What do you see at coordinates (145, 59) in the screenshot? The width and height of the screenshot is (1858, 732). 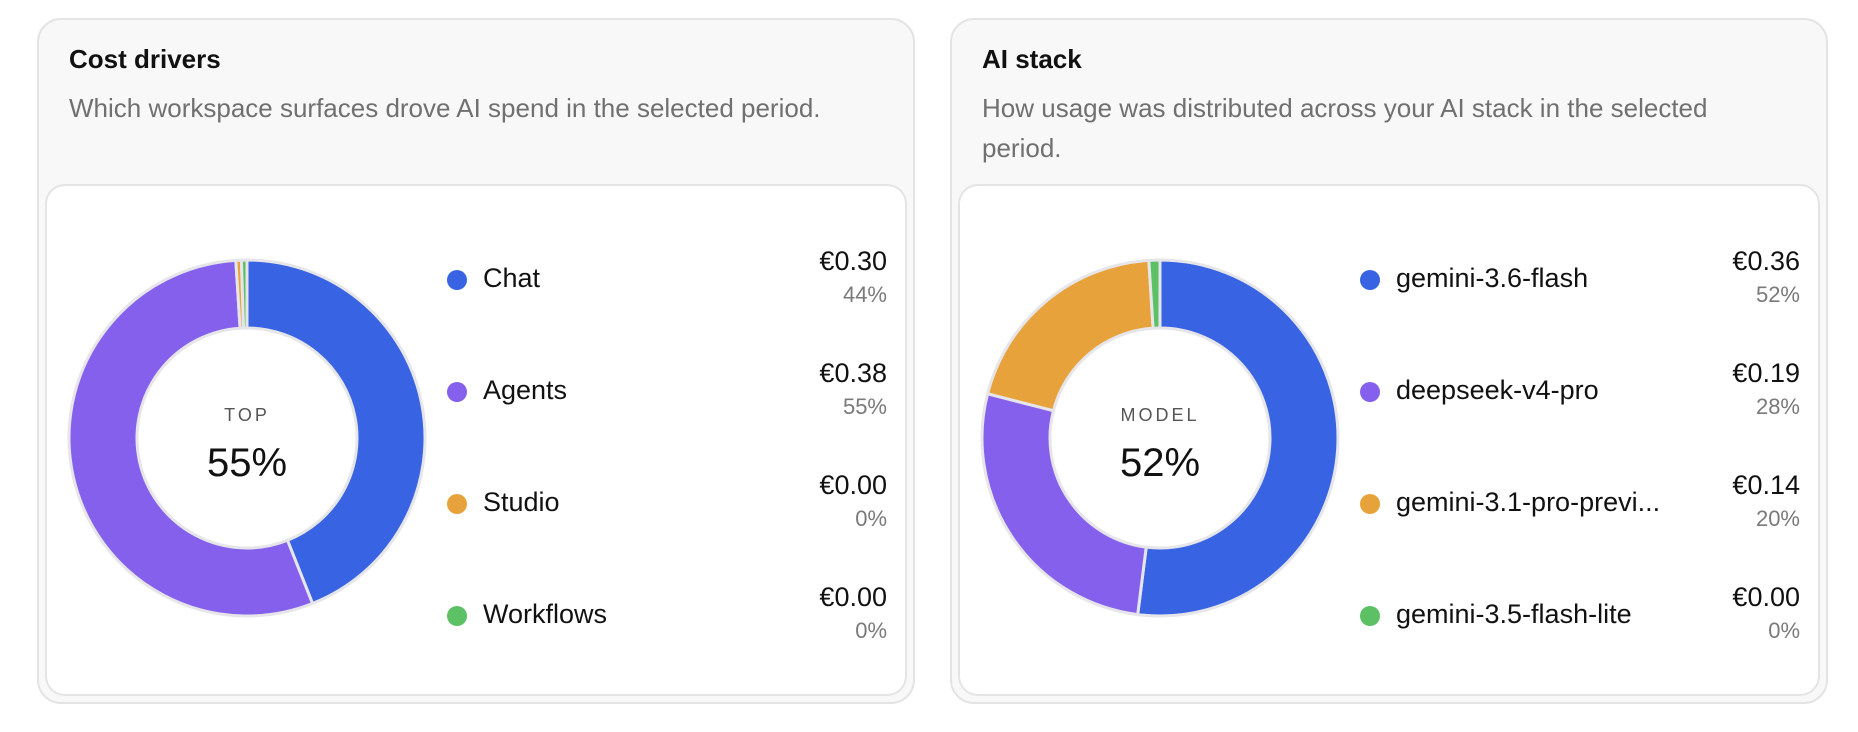 I see `card-title: Cost drivers` at bounding box center [145, 59].